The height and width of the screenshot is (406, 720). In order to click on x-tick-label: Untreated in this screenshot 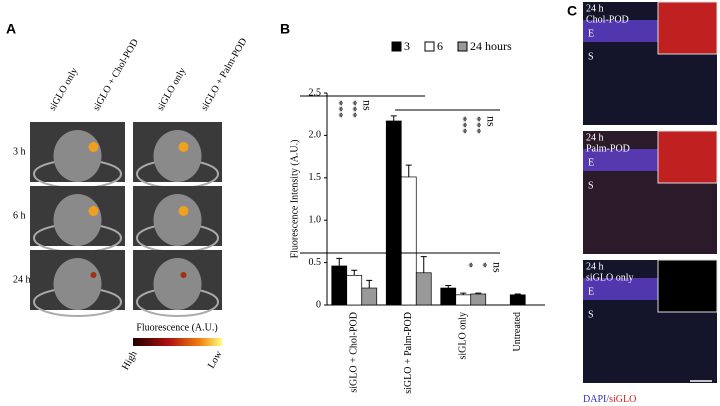, I will do `click(517, 331)`.